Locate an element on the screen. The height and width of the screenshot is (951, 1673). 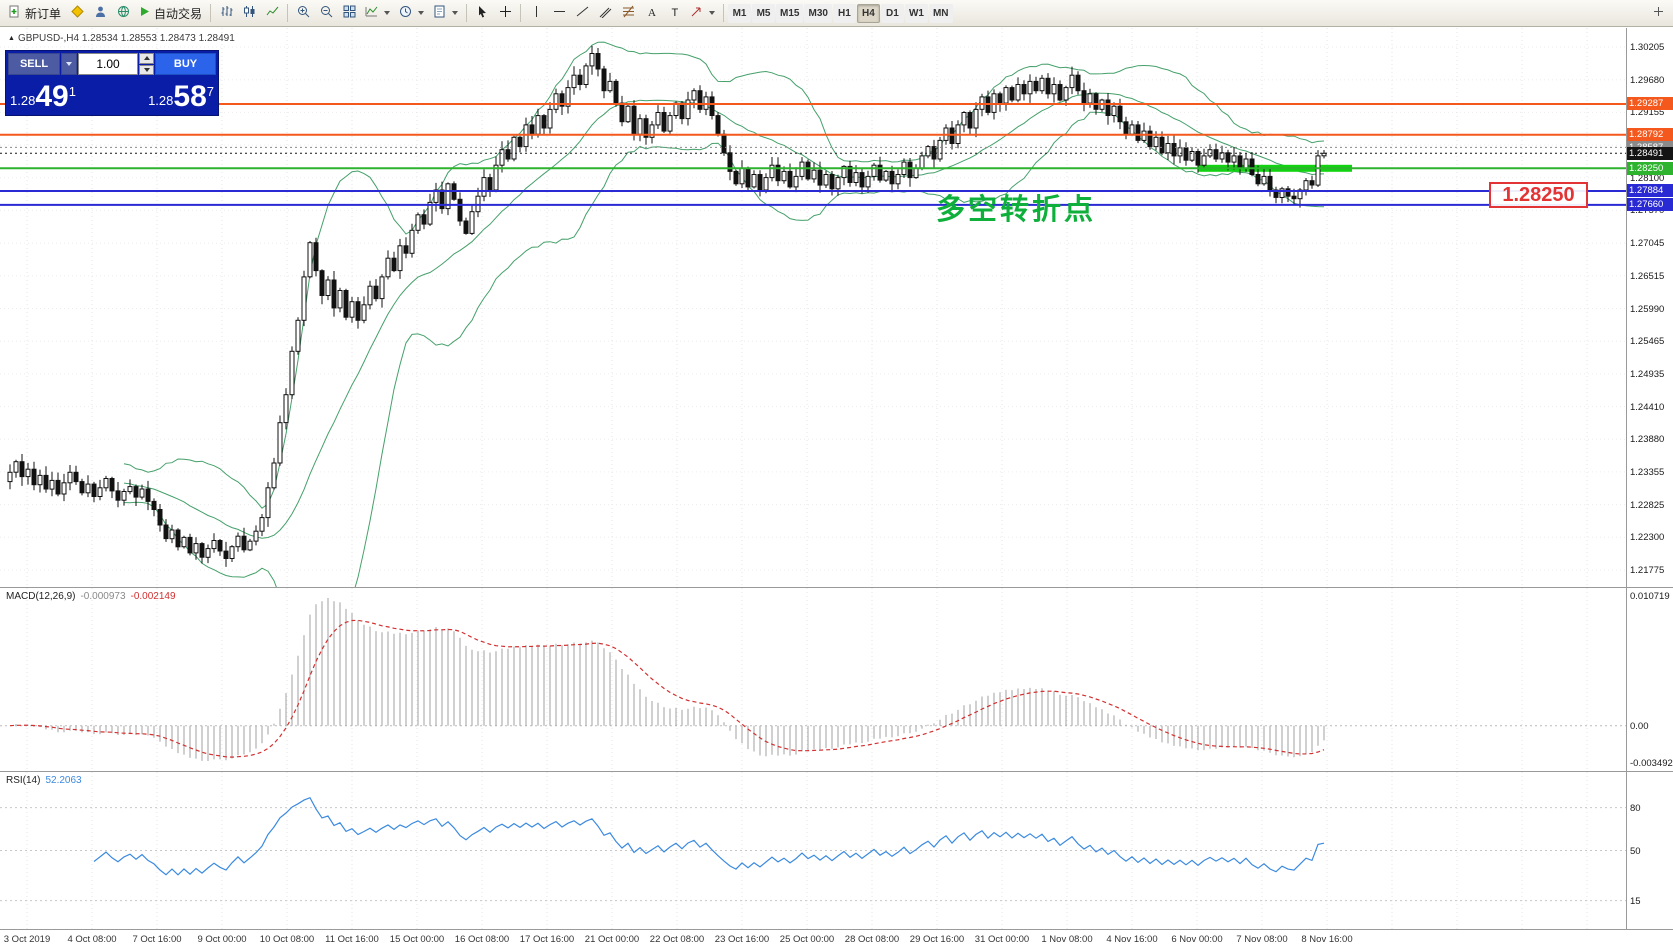
time-label: 3 Oct 2019 is located at coordinates (27, 939).